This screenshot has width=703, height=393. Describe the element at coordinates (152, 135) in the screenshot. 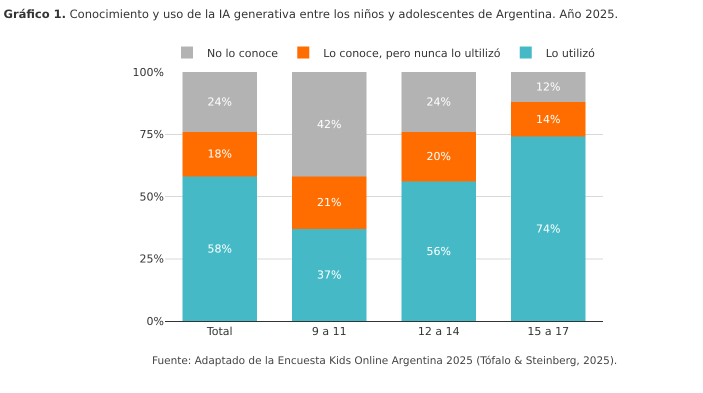

I see `y-tick-label: 75%` at that location.